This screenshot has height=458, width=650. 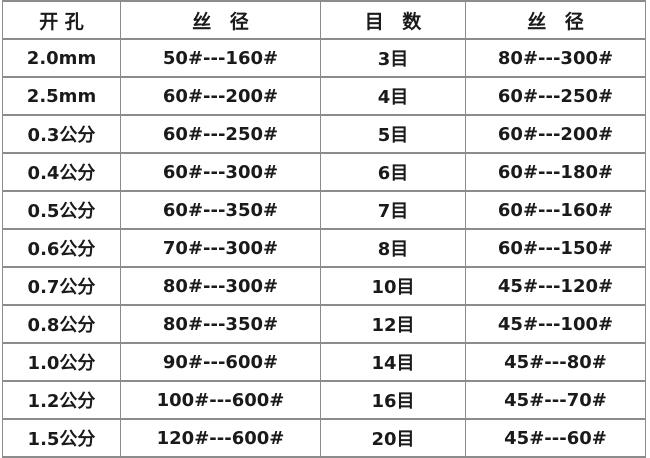 I want to click on cell-open_size: 1.5公分, so click(x=61, y=438).